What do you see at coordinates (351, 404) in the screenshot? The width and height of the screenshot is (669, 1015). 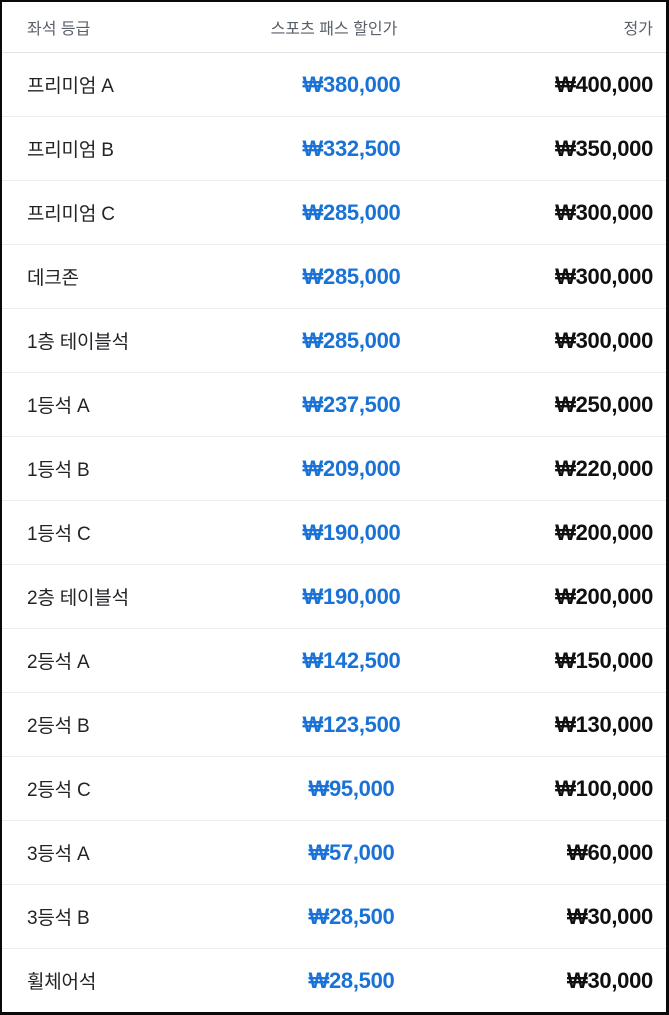 I see `discount-price-value: ₩237,500` at bounding box center [351, 404].